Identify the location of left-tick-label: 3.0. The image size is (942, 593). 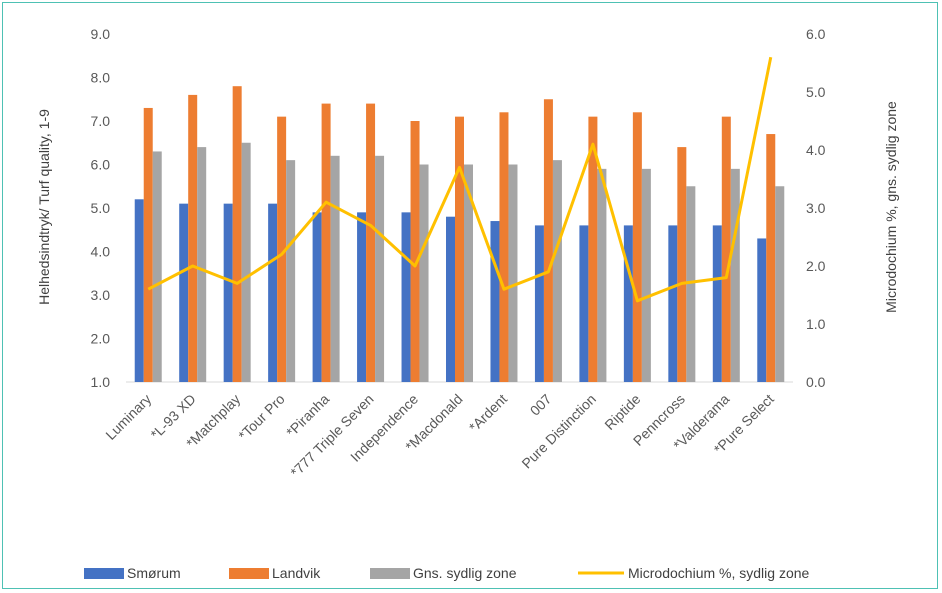
(101, 295).